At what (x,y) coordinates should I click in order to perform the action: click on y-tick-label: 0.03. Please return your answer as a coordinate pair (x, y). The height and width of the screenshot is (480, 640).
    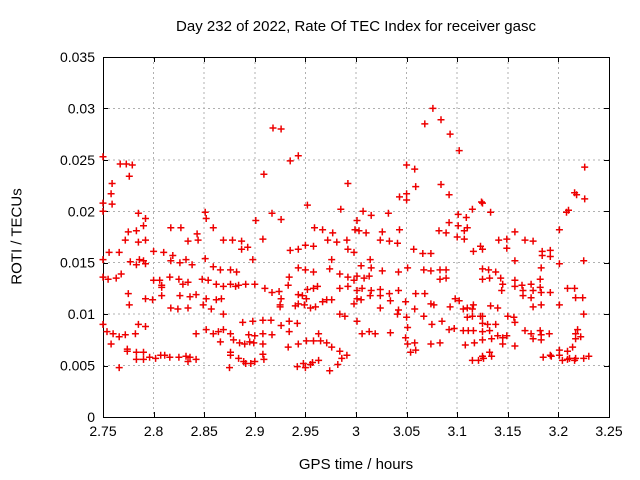
    Looking at the image, I should click on (81, 108).